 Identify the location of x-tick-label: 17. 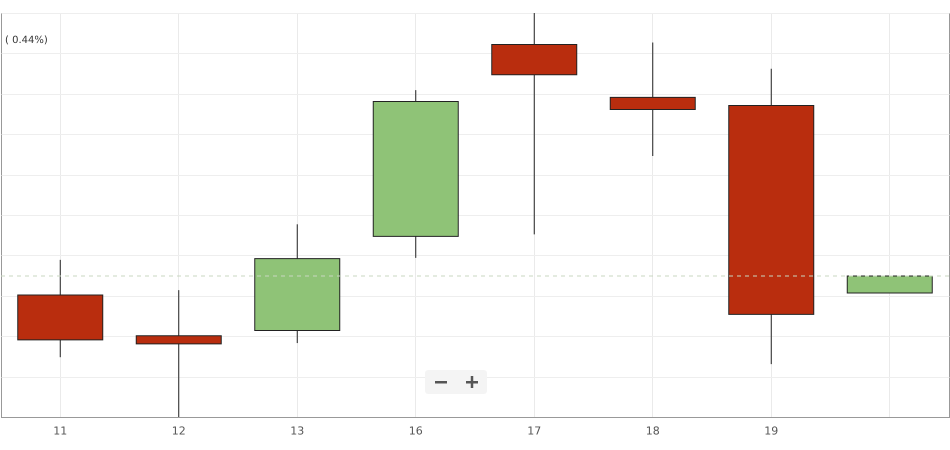
(534, 431).